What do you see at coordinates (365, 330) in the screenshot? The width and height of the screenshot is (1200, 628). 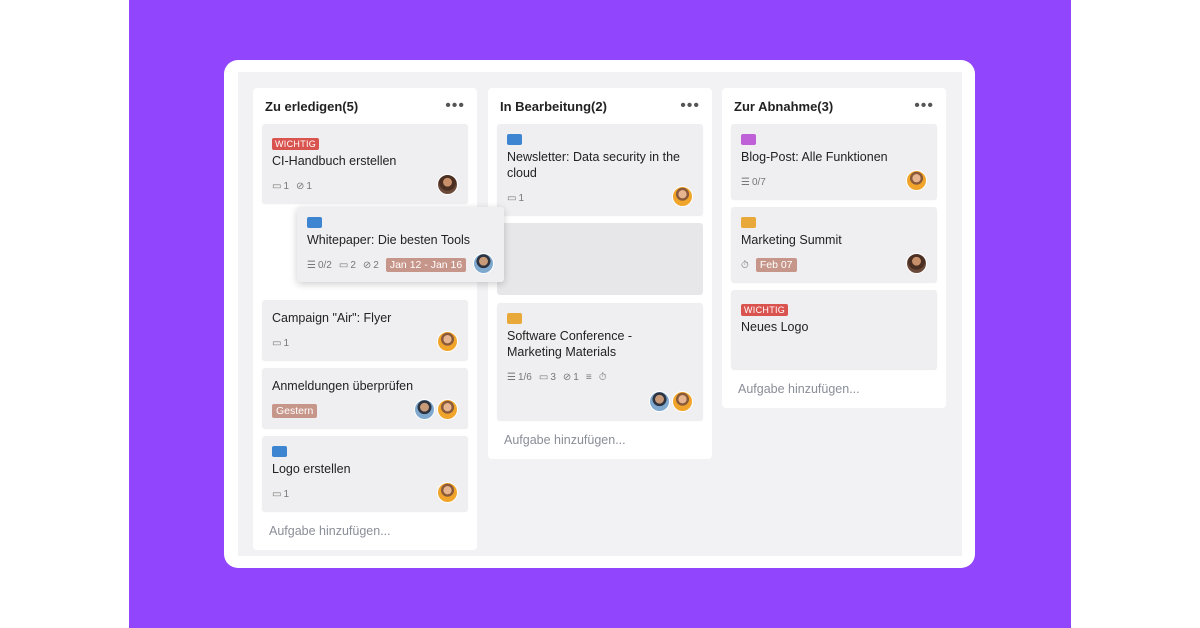 I see `task-card: Campaign "Air": Flyer ▭ 1` at bounding box center [365, 330].